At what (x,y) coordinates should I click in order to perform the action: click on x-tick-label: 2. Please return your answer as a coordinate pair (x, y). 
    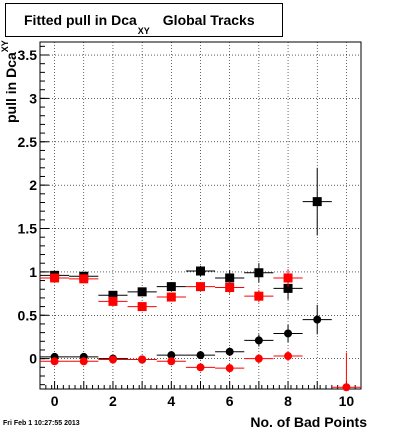
    Looking at the image, I should click on (113, 401).